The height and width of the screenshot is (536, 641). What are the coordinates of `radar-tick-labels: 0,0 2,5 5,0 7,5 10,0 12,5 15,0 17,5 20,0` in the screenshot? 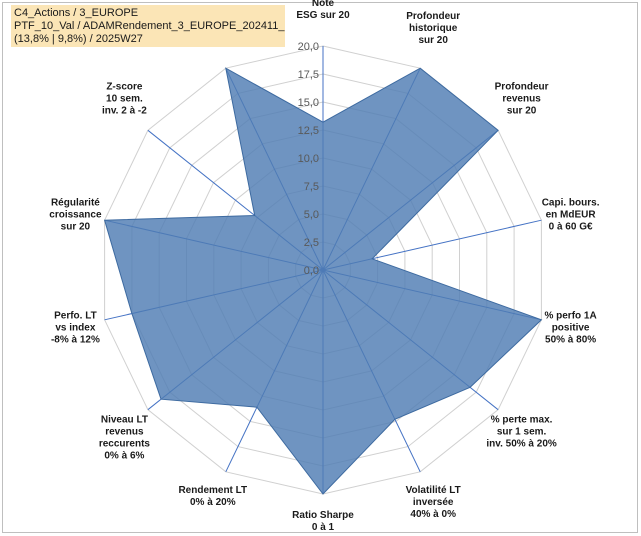 It's located at (308, 159).